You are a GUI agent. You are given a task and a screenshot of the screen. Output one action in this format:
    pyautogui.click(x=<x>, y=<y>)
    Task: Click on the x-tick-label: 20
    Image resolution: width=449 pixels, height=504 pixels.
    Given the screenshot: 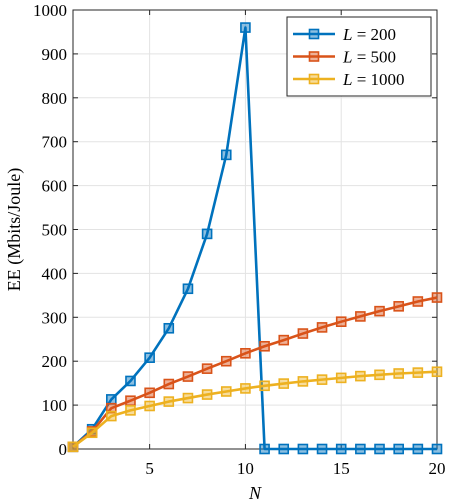 What is the action you would take?
    pyautogui.click(x=437, y=468)
    